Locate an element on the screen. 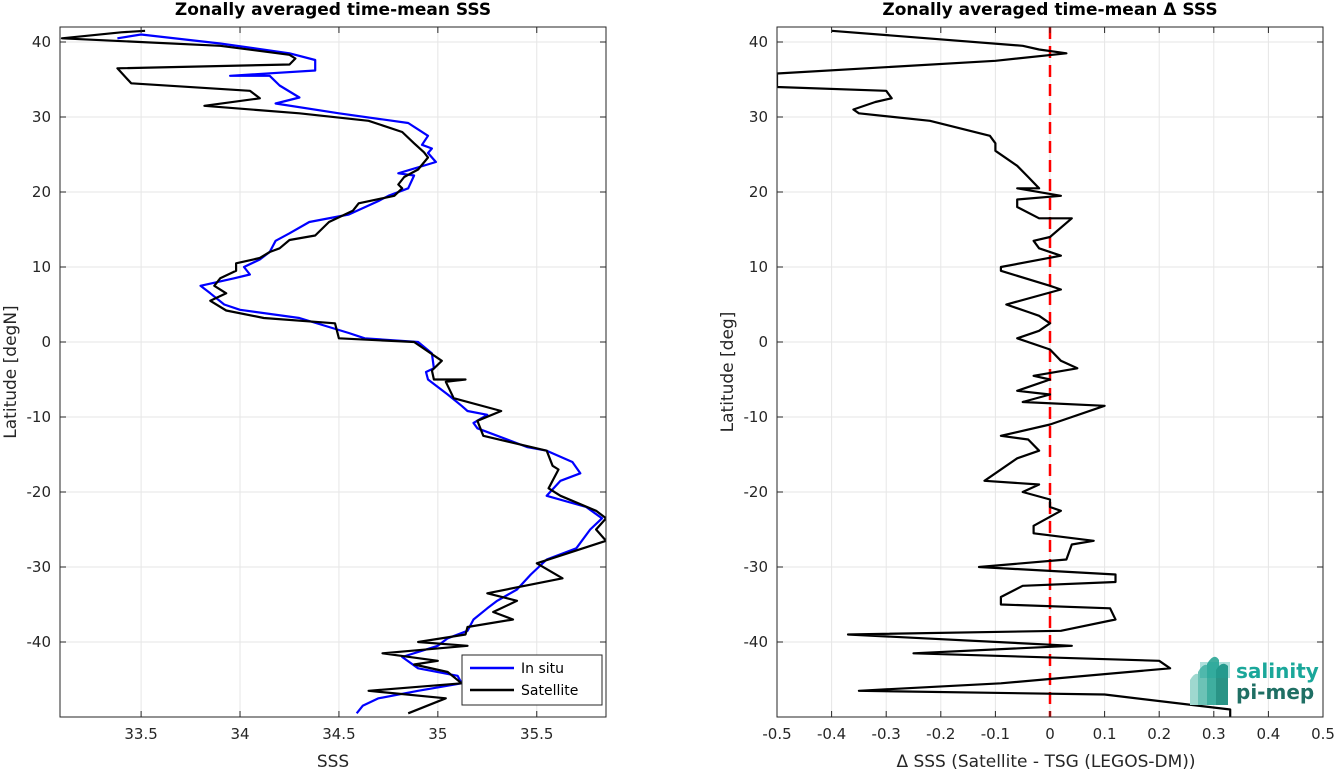 Image resolution: width=1336 pixels, height=769 pixels. x-tick-label: 0.1 is located at coordinates (1105, 734).